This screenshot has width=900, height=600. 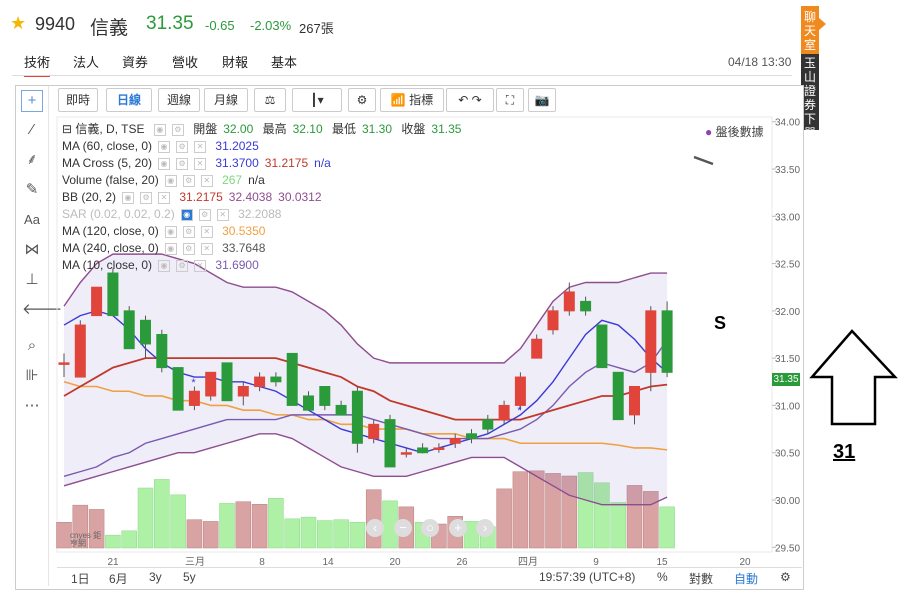 What do you see at coordinates (80, 579) in the screenshot?
I see `range-1d: 1日` at bounding box center [80, 579].